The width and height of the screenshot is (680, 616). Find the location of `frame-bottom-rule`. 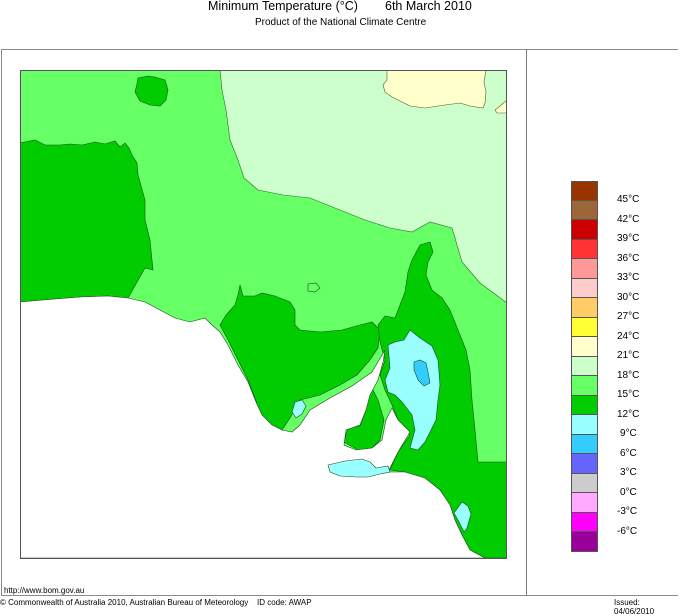

frame-bottom-rule is located at coordinates (339, 595).